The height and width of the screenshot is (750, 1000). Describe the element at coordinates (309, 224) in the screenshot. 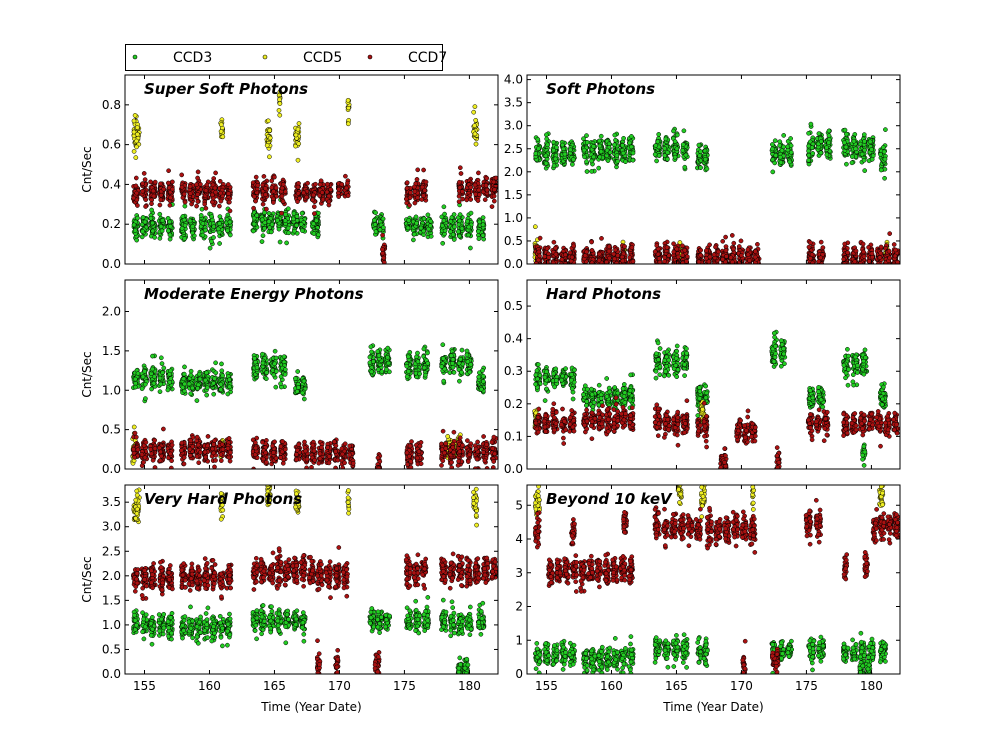

I see `series-ccd3` at that location.